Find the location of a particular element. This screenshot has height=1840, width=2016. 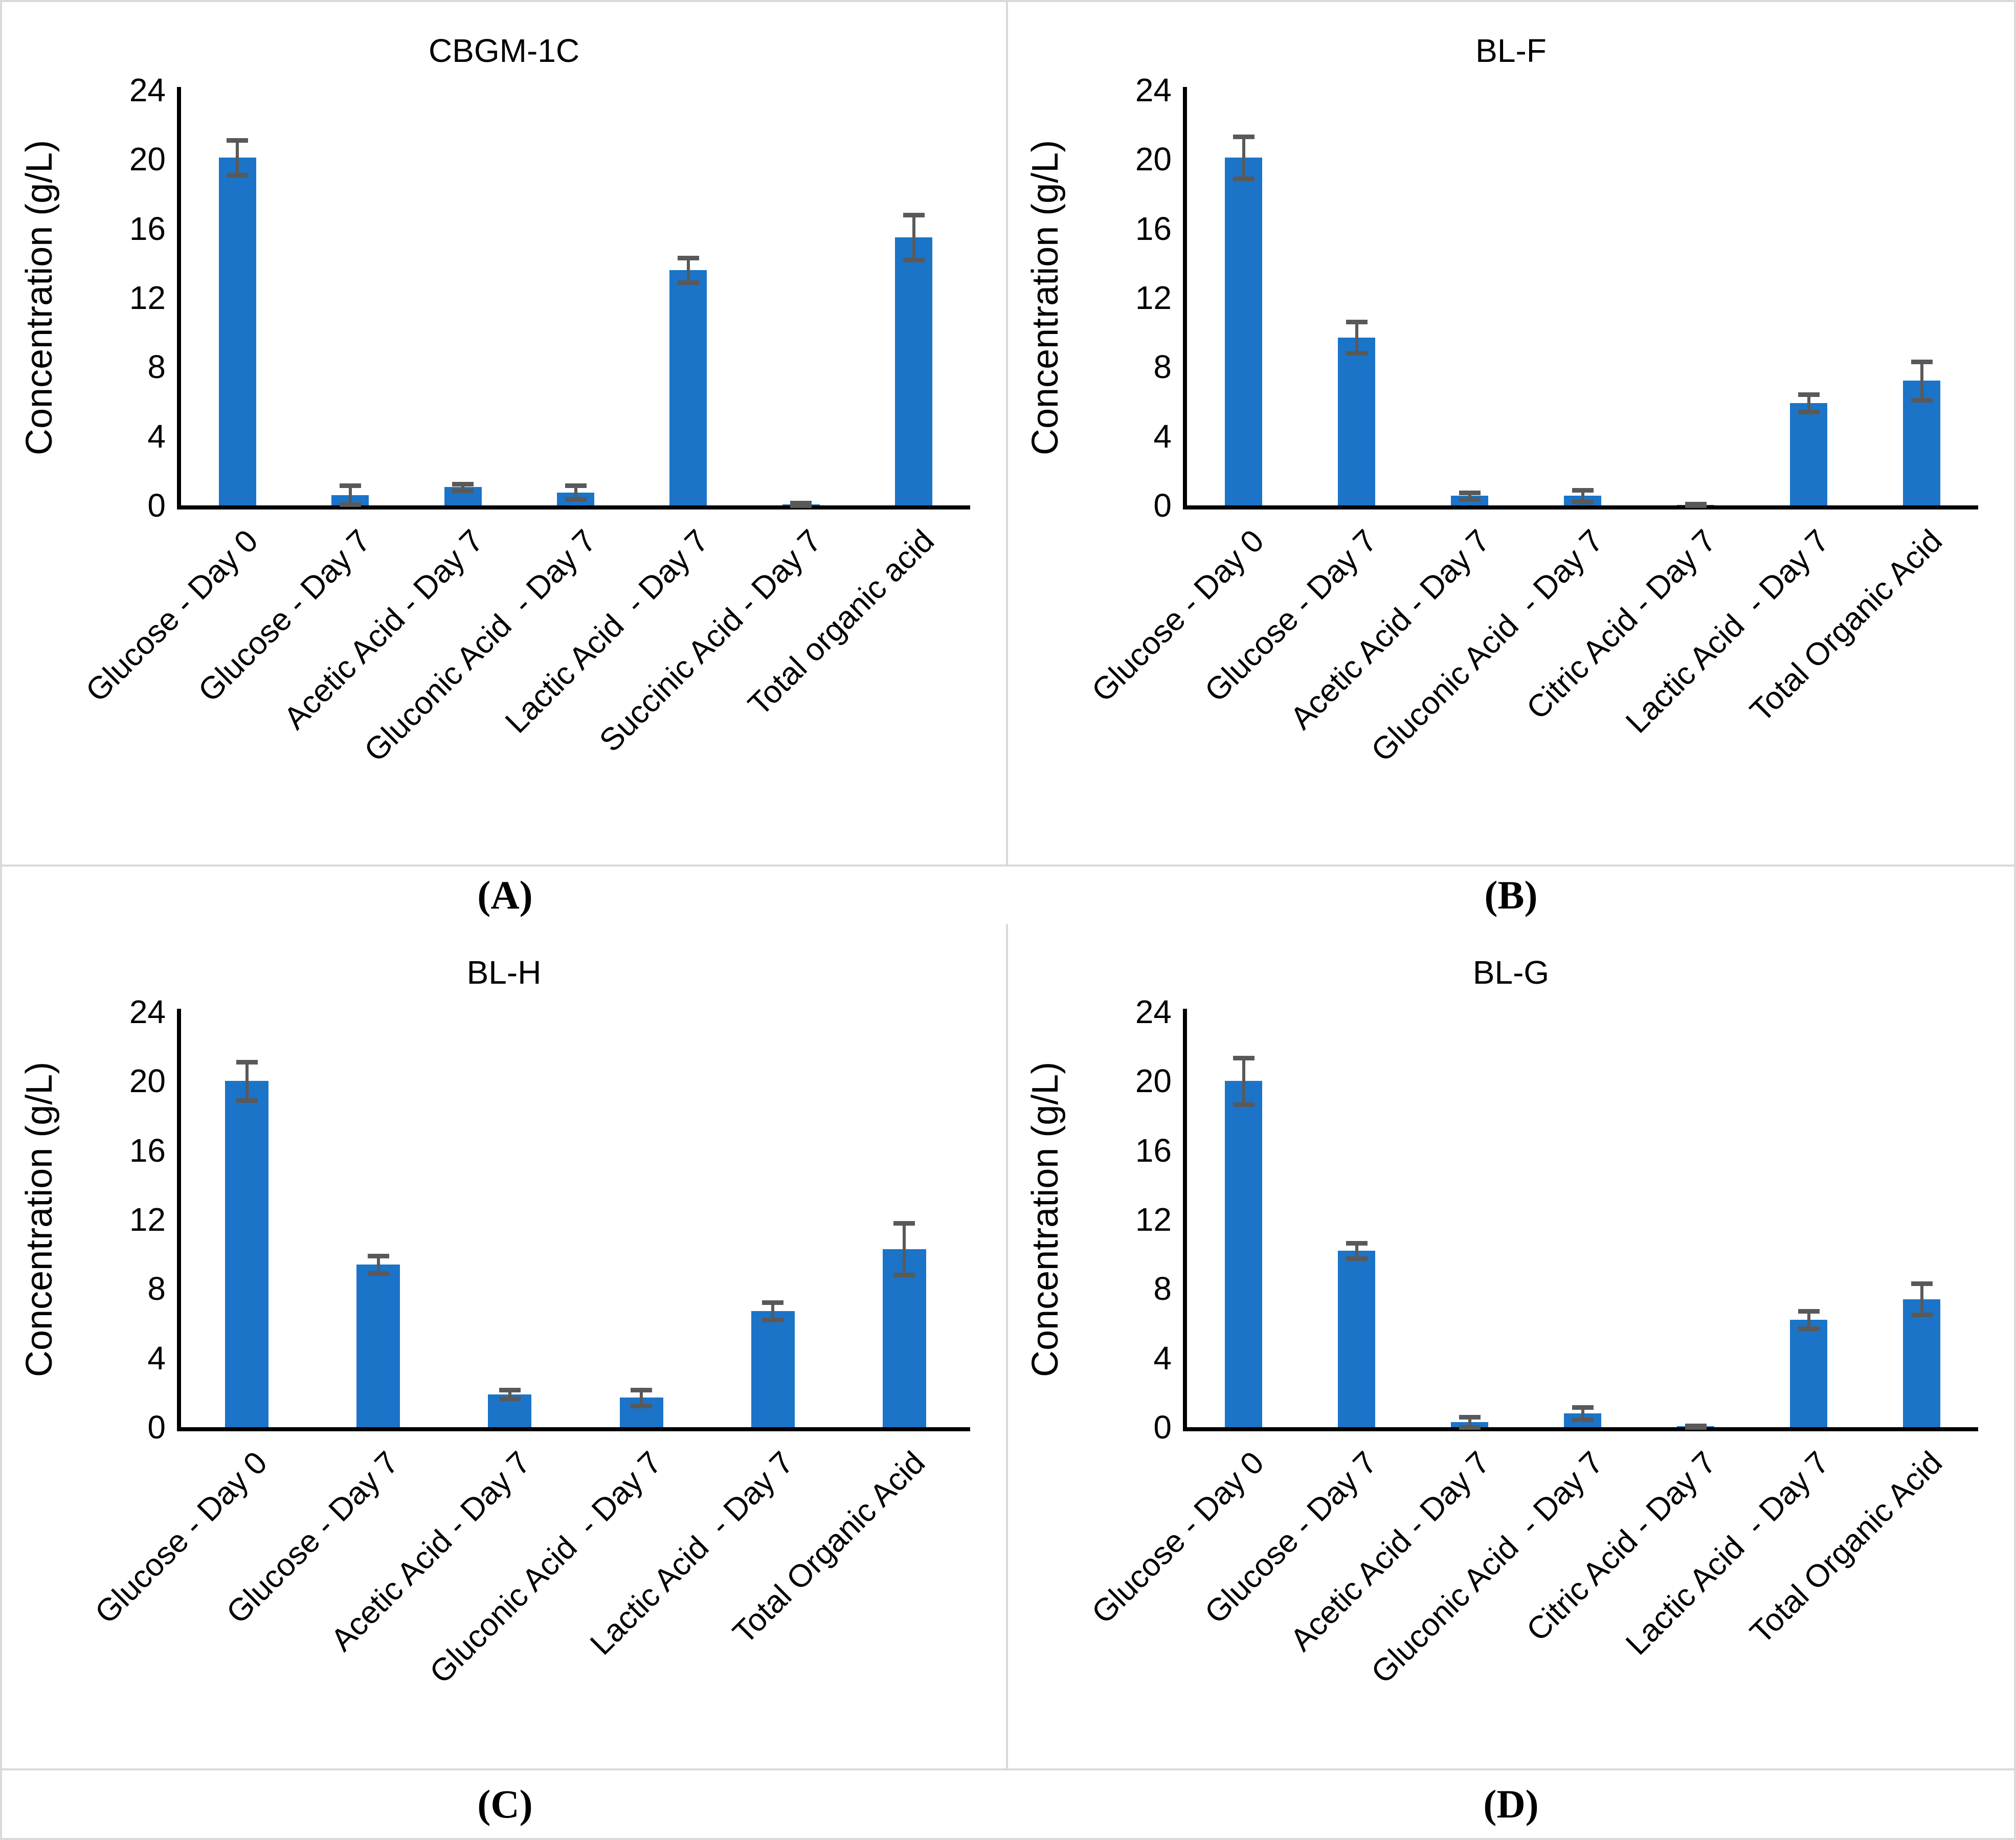

chart-title: CBGM-1C is located at coordinates (504, 50).